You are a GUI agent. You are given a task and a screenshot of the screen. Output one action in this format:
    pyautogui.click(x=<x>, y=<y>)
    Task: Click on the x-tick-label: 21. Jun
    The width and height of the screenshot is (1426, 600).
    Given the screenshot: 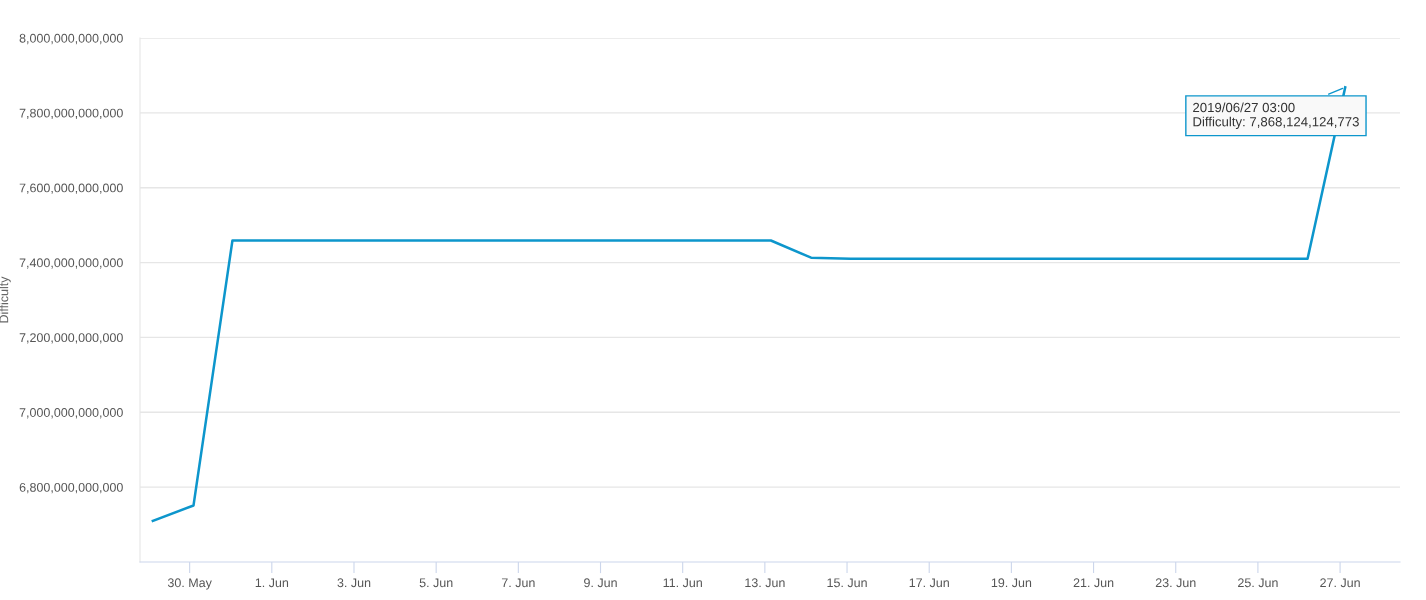 What is the action you would take?
    pyautogui.click(x=1093, y=583)
    